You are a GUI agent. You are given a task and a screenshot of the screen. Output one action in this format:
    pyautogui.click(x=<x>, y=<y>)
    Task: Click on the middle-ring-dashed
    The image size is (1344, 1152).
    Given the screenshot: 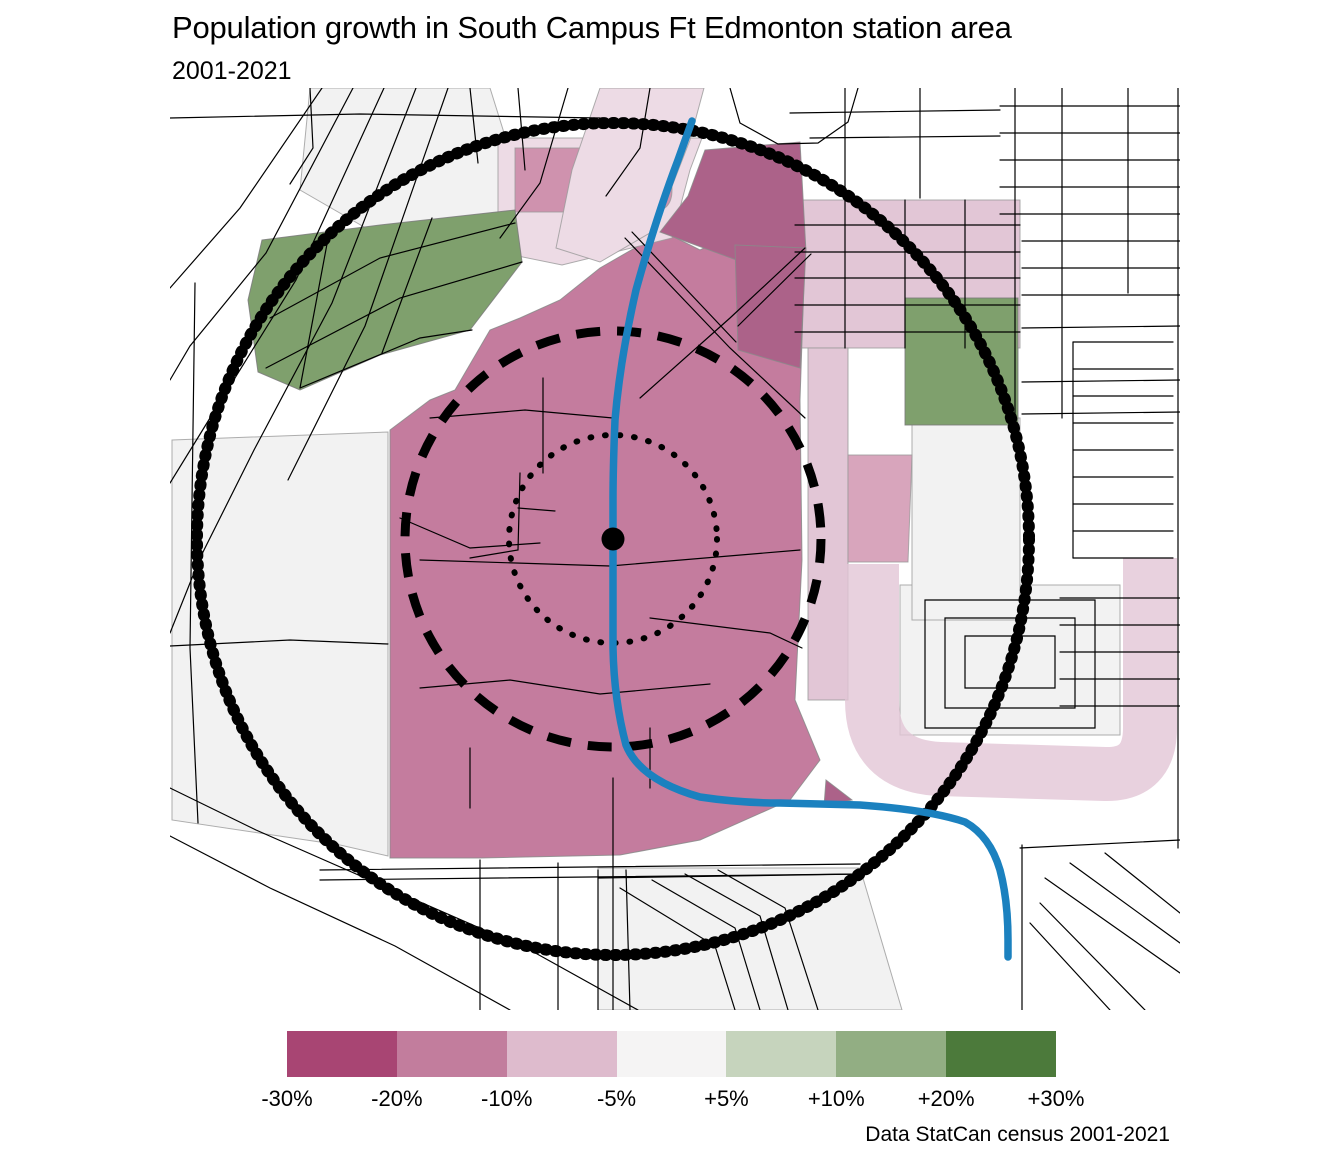 What is the action you would take?
    pyautogui.click(x=613, y=539)
    